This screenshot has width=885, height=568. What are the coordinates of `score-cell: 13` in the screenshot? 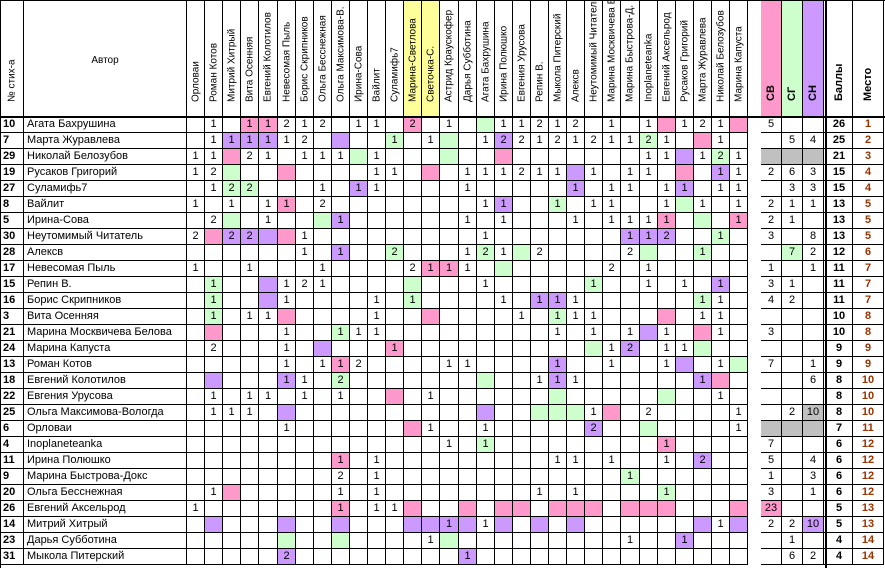 It's located at (839, 221).